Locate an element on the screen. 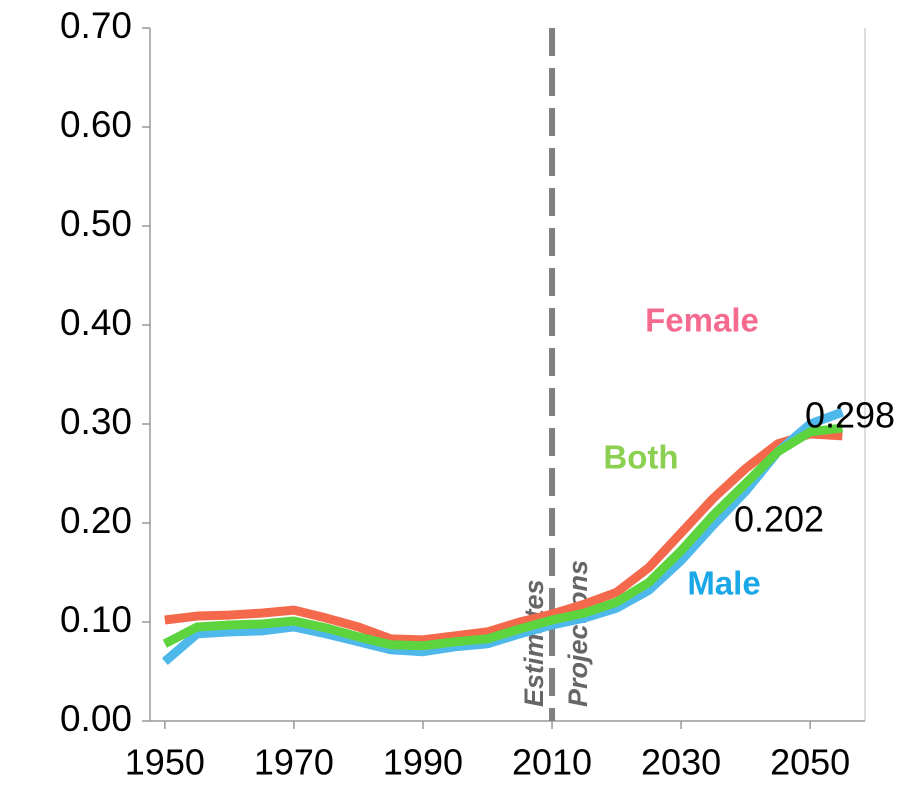 This screenshot has height=800, width=913. x-tick-label: 1950 is located at coordinates (165, 762).